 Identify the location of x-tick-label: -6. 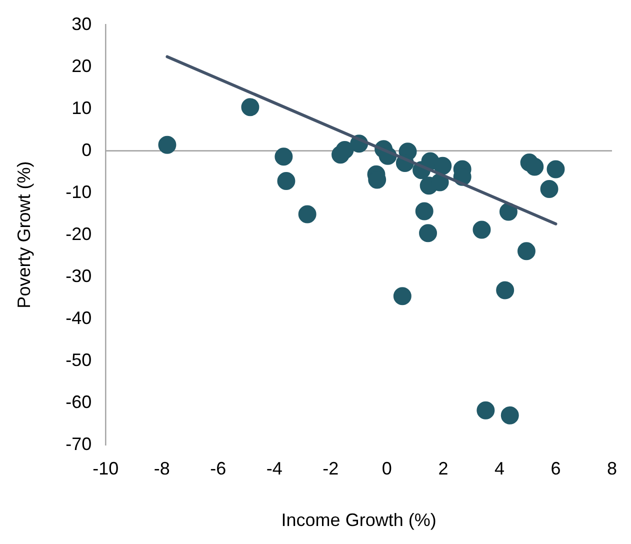
(218, 468).